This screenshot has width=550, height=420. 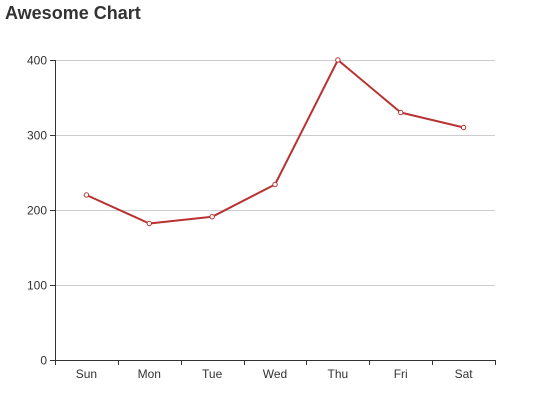 What do you see at coordinates (338, 374) in the screenshot?
I see `x-tick-label: Thu` at bounding box center [338, 374].